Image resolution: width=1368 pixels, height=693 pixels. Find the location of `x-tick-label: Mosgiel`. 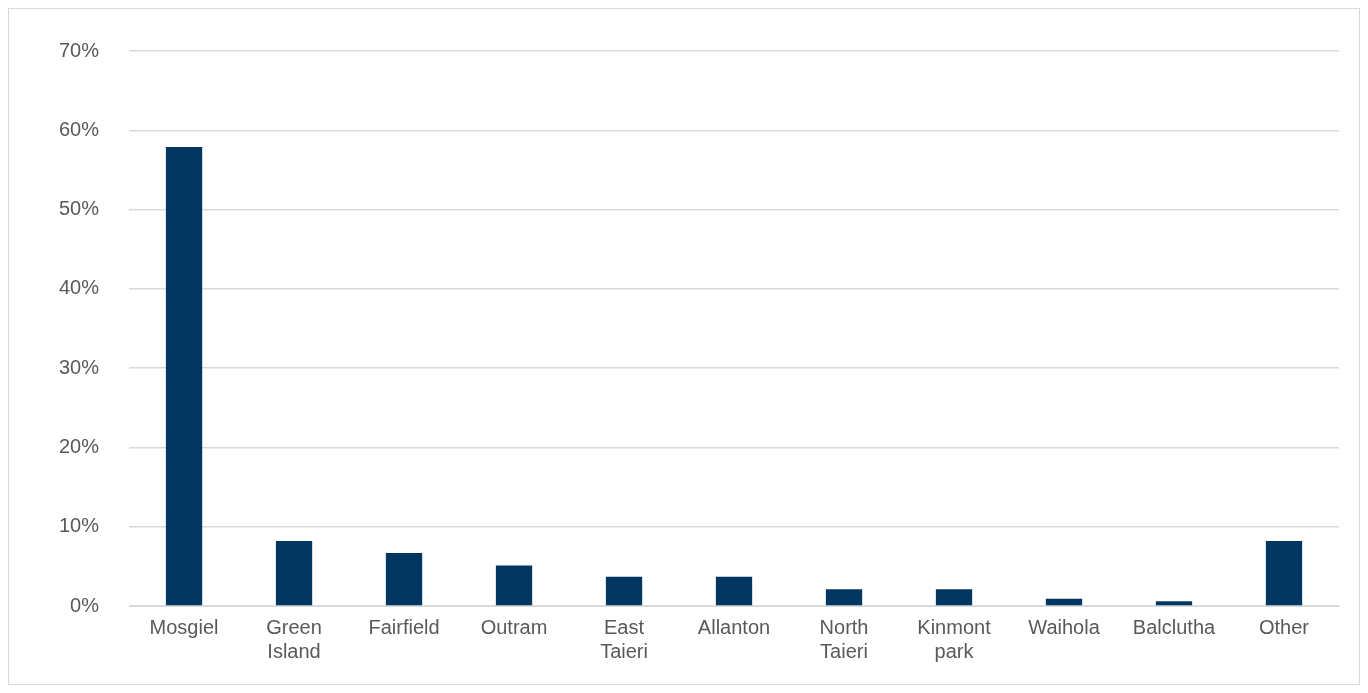

x-tick-label: Mosgiel is located at coordinates (184, 626).